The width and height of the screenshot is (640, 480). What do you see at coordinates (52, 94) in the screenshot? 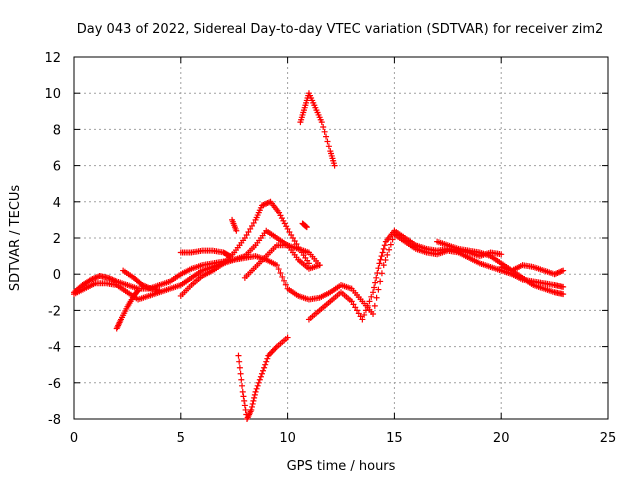
I see `y-tick-label: 10` at bounding box center [52, 94].